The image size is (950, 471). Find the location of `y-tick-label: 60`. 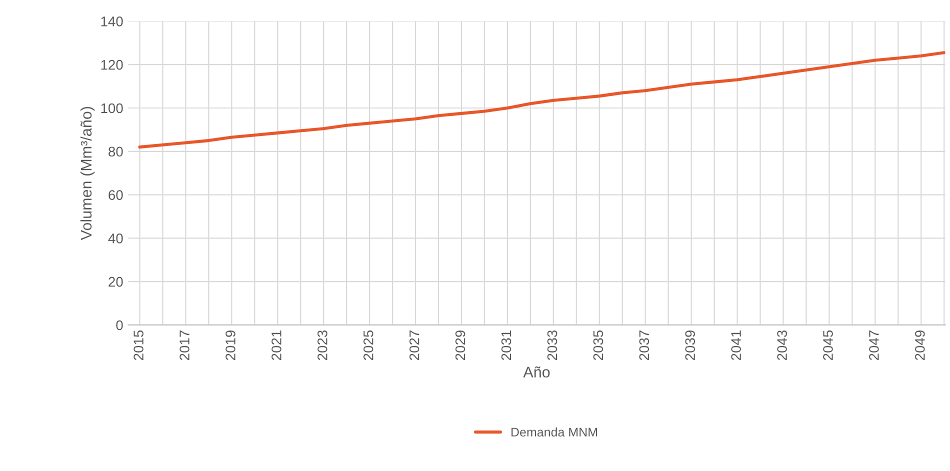

y-tick-label: 60 is located at coordinates (115, 195).